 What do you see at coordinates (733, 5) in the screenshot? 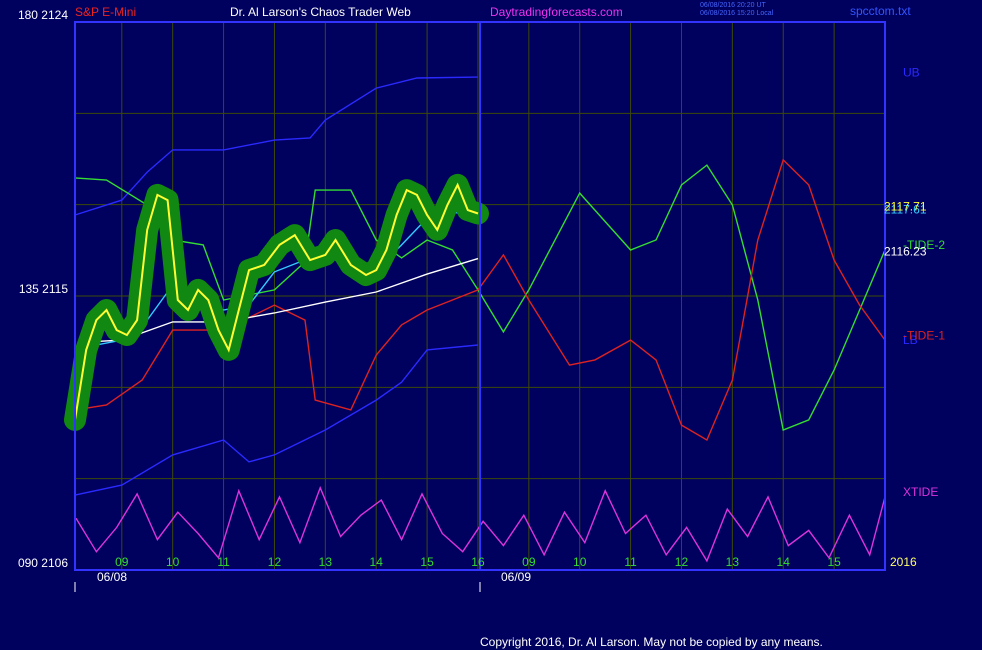
I see `timestamp: 06/08/2016 20:20 UT` at bounding box center [733, 5].